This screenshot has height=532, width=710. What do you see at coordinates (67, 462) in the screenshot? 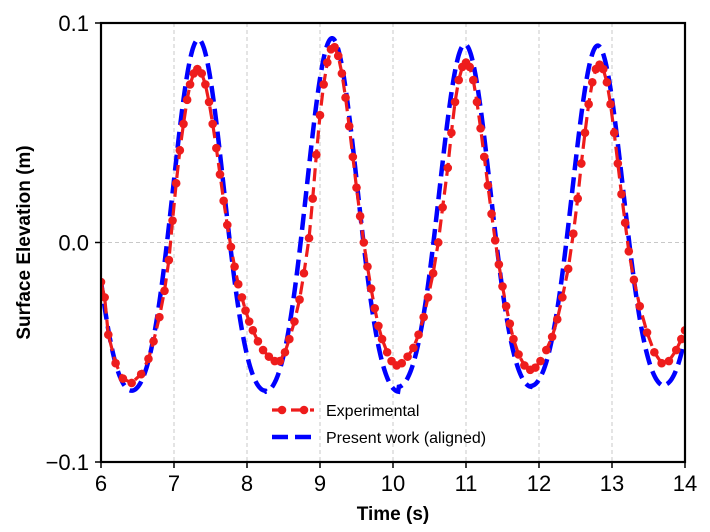
I see `y-tick-label: −0.1` at bounding box center [67, 462].